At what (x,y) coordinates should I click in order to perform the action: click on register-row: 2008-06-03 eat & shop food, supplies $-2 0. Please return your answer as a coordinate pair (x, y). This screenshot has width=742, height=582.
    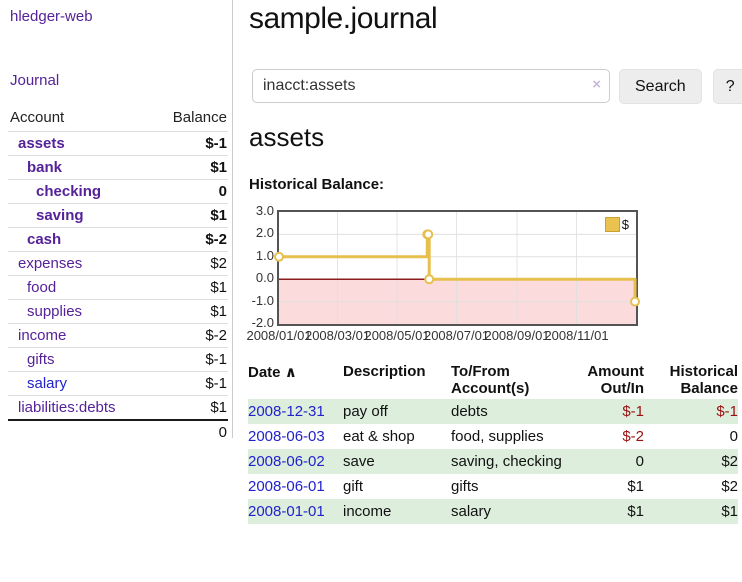
    Looking at the image, I should click on (493, 436).